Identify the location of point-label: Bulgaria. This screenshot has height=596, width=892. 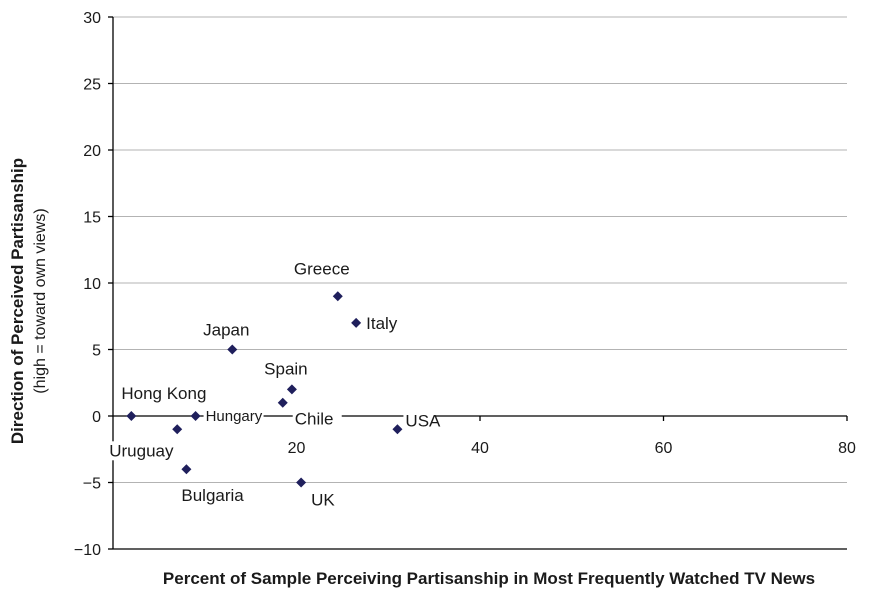
(212, 495).